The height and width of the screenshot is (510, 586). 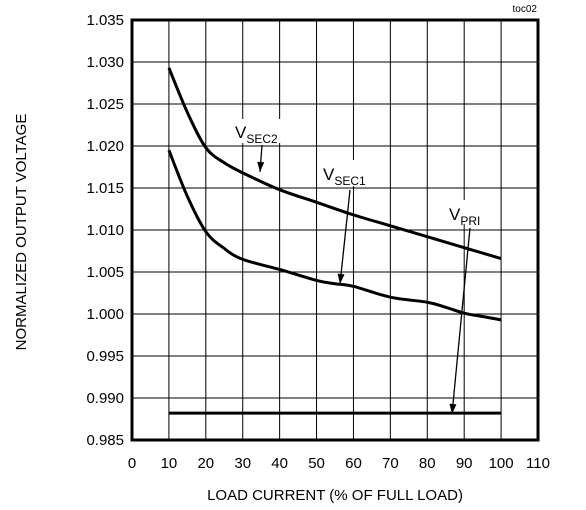 What do you see at coordinates (344, 176) in the screenshot?
I see `series-label-vsec1: VSEC1` at bounding box center [344, 176].